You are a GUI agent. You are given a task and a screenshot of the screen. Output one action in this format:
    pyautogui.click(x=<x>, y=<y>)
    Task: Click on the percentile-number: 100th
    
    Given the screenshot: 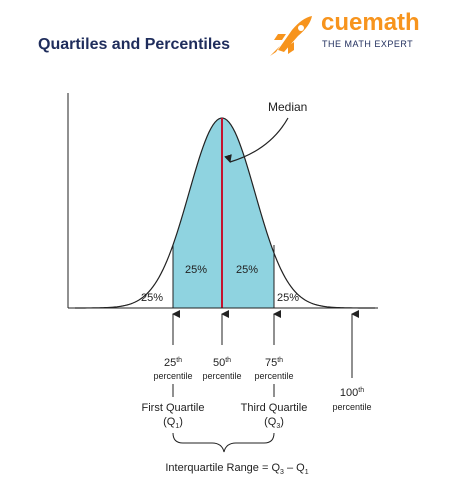 What is the action you would take?
    pyautogui.click(x=352, y=393)
    